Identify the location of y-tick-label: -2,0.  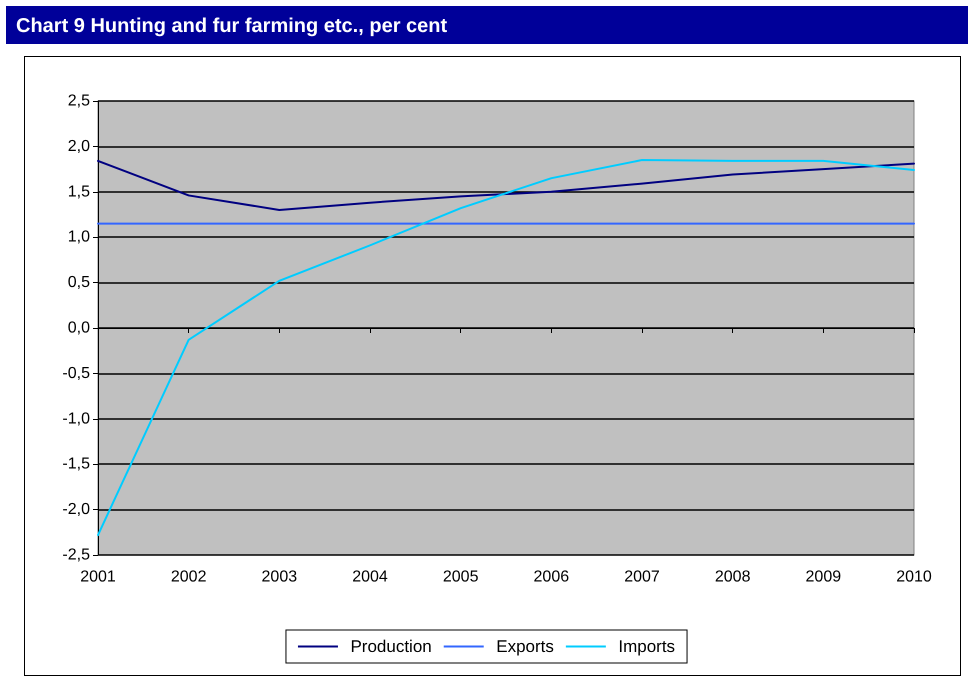
(76, 509).